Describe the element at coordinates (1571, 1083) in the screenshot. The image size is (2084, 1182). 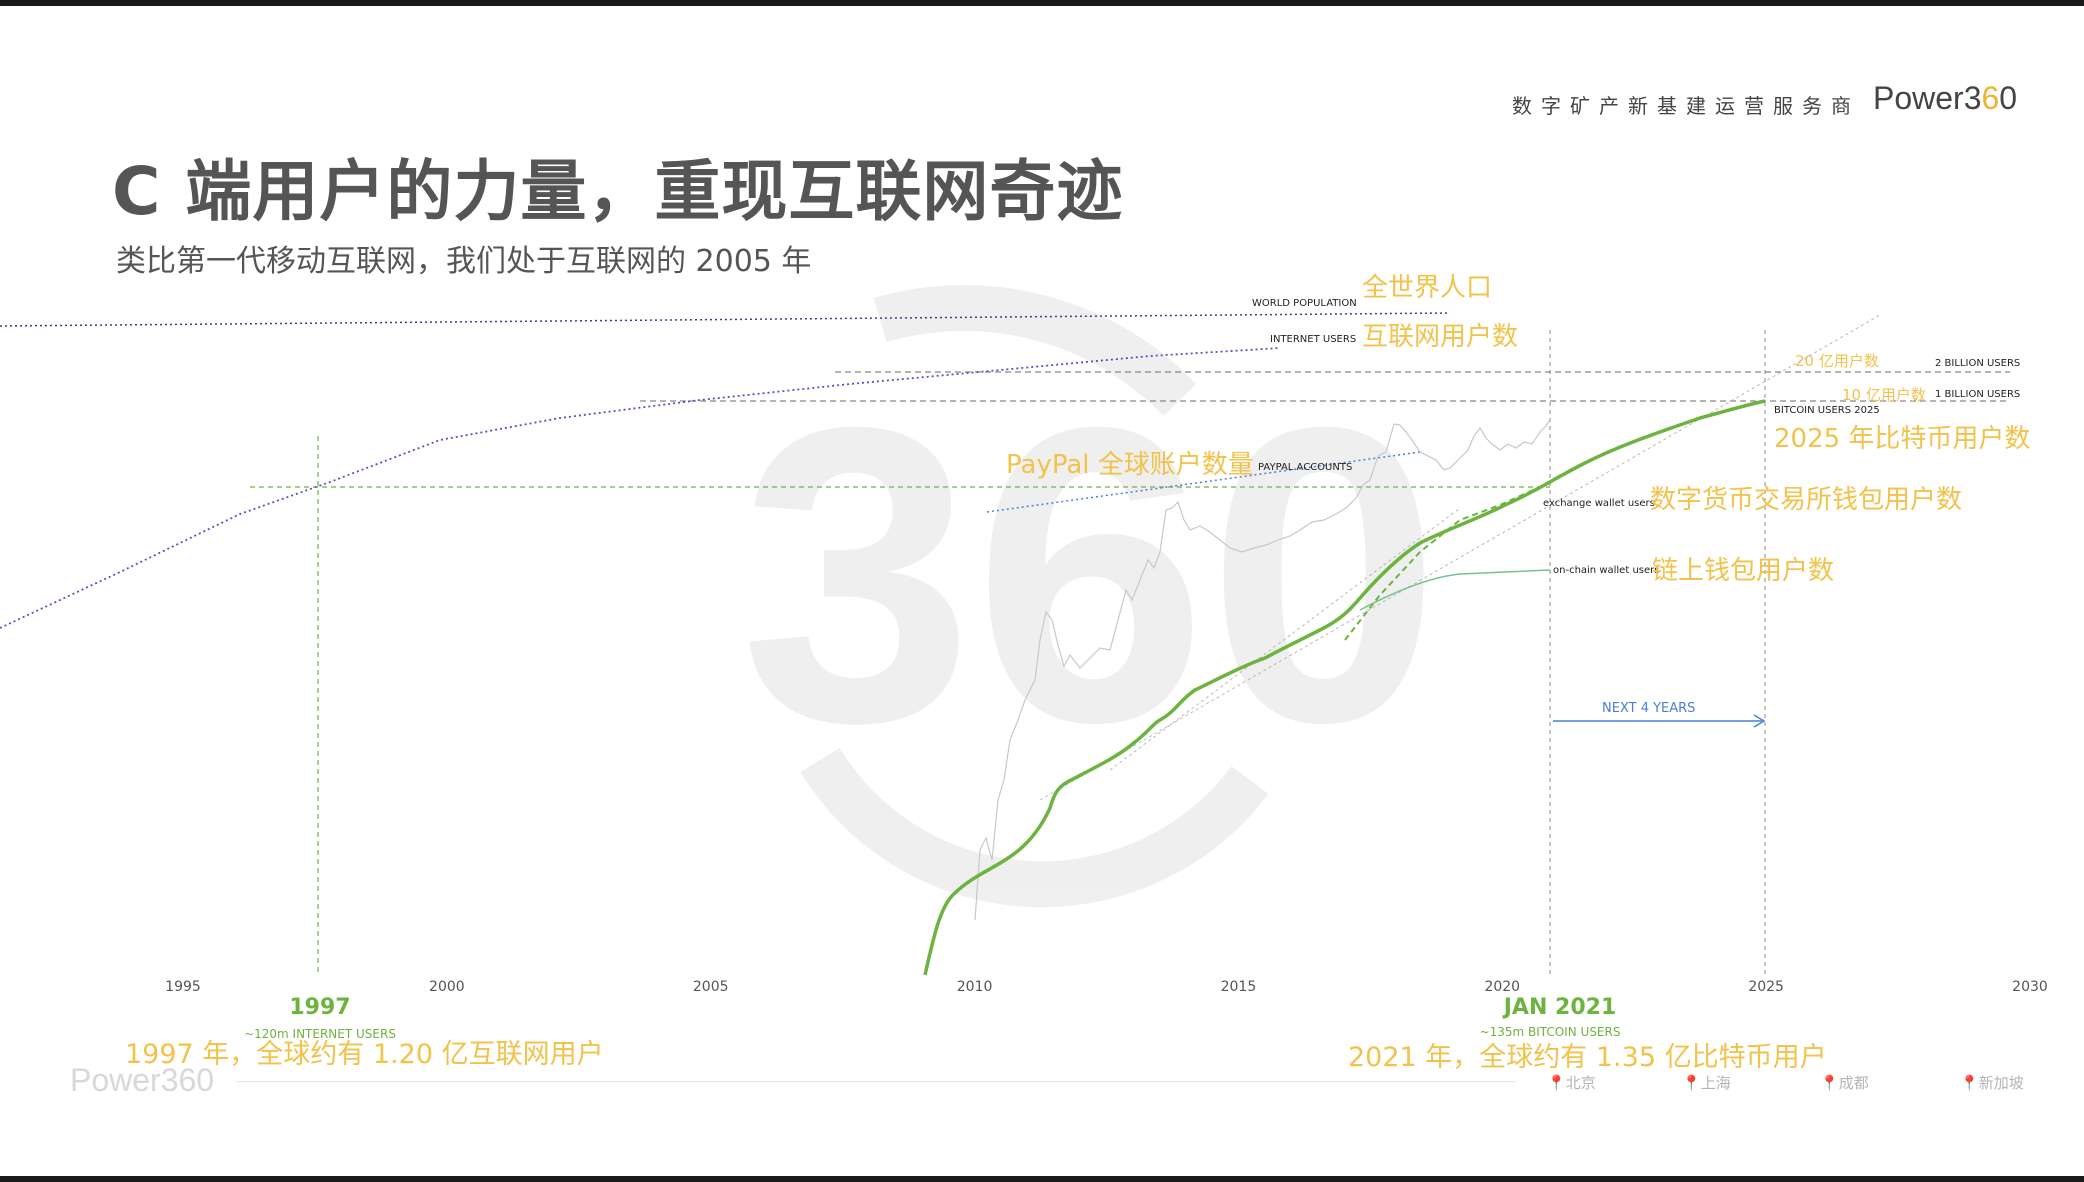
I see `location-beijing: 📍北京` at that location.